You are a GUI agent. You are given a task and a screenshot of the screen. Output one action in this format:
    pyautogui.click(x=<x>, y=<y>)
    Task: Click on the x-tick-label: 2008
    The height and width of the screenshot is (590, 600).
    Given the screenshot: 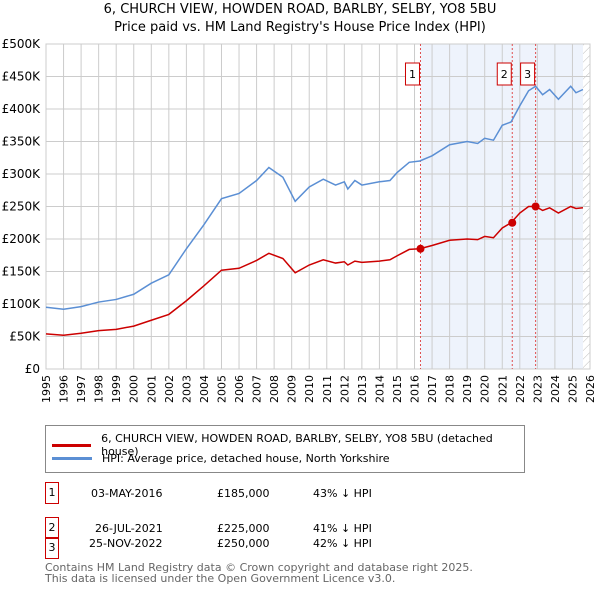 What is the action you would take?
    pyautogui.click(x=274, y=389)
    